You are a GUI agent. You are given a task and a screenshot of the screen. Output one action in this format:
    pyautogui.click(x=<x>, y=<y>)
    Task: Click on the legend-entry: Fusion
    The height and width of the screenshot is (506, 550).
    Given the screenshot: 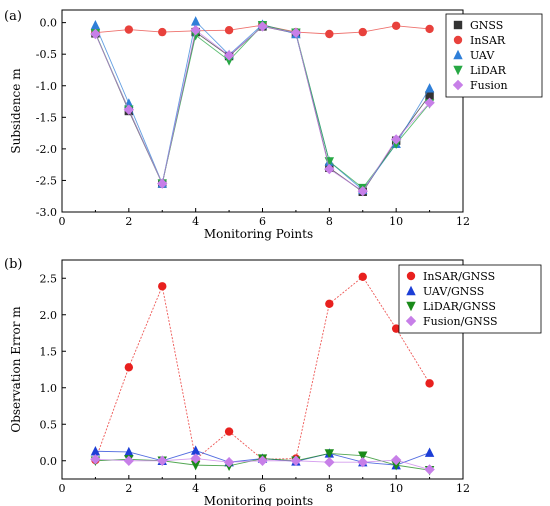 What is the action you would take?
    pyautogui.click(x=489, y=85)
    